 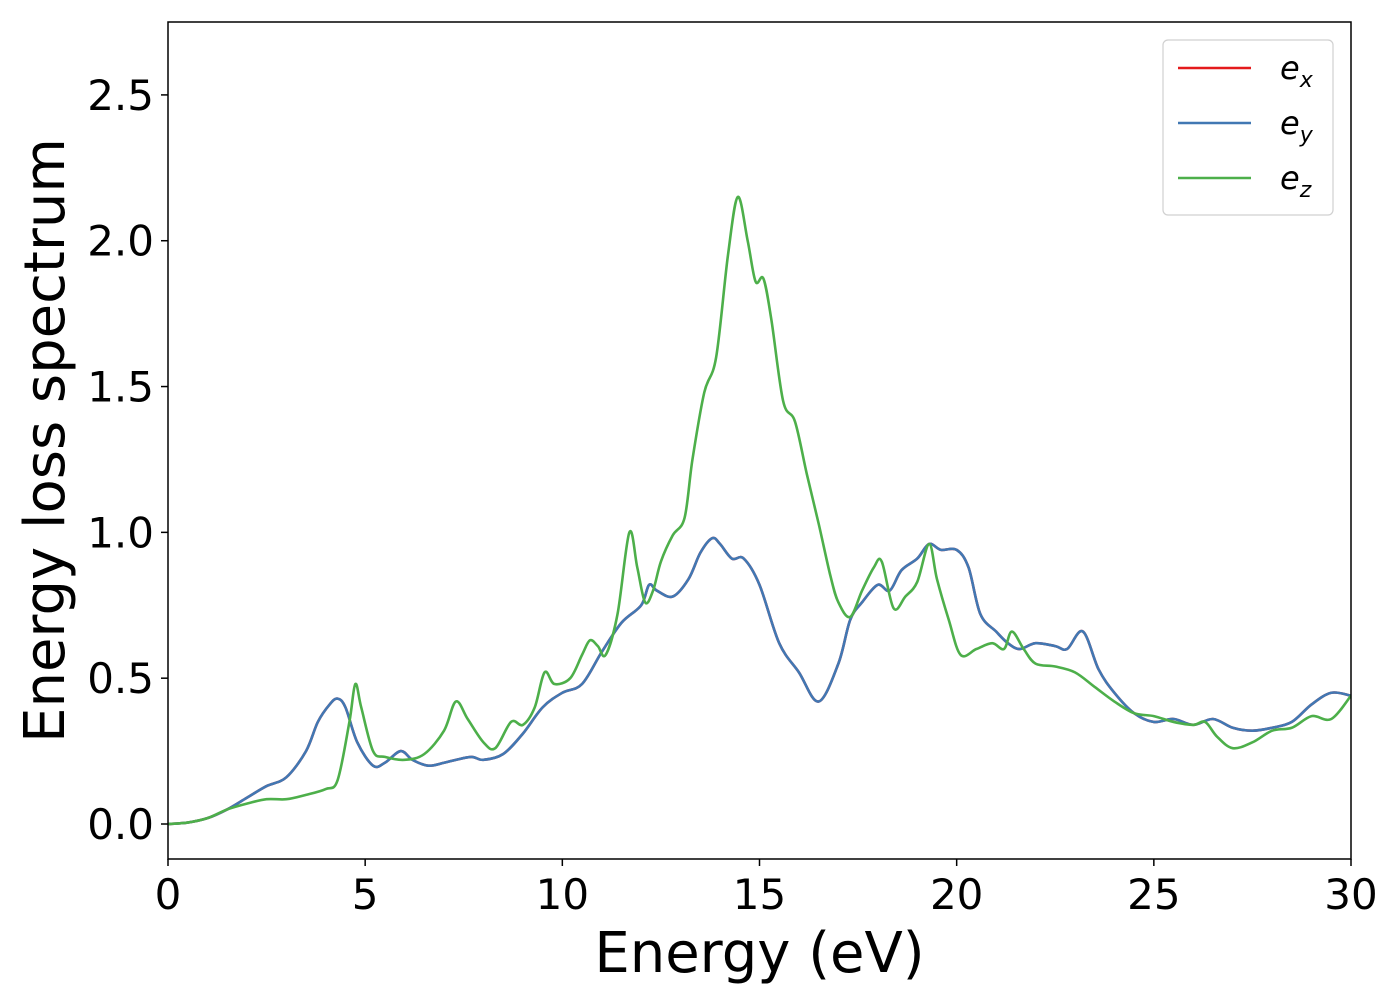 I want to click on y-tick-label: 2.5, so click(x=120, y=95).